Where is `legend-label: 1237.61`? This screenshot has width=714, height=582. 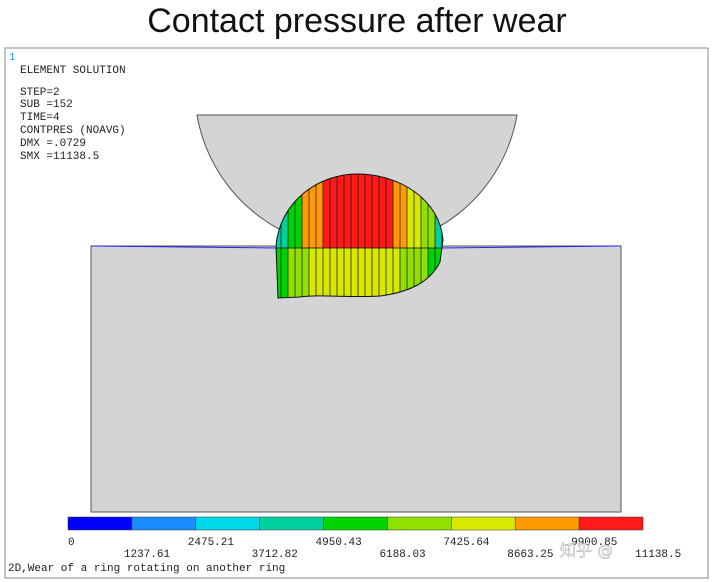 legend-label: 1237.61 is located at coordinates (147, 555).